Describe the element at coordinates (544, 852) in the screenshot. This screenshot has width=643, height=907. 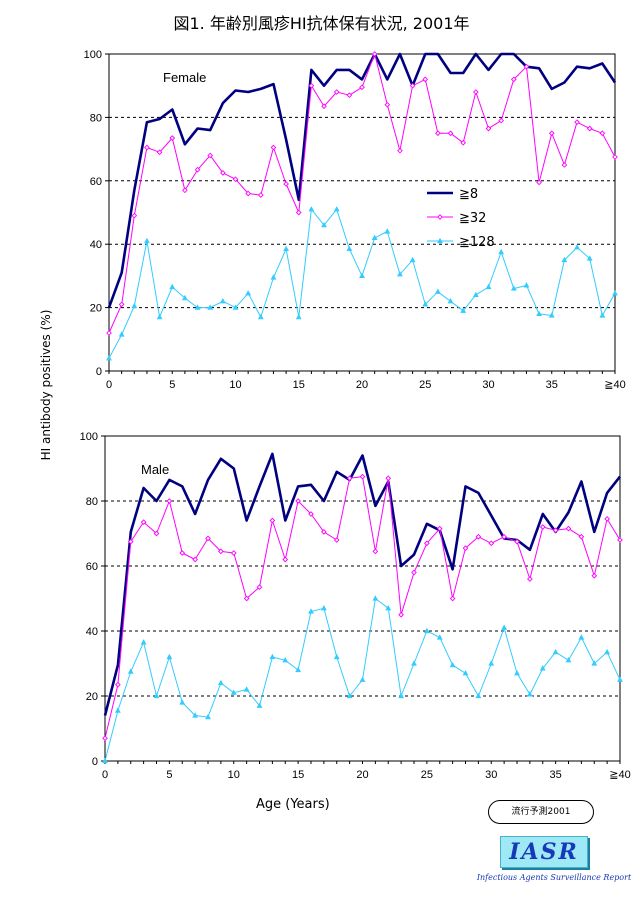
I see `iasr-logo: IASR` at that location.